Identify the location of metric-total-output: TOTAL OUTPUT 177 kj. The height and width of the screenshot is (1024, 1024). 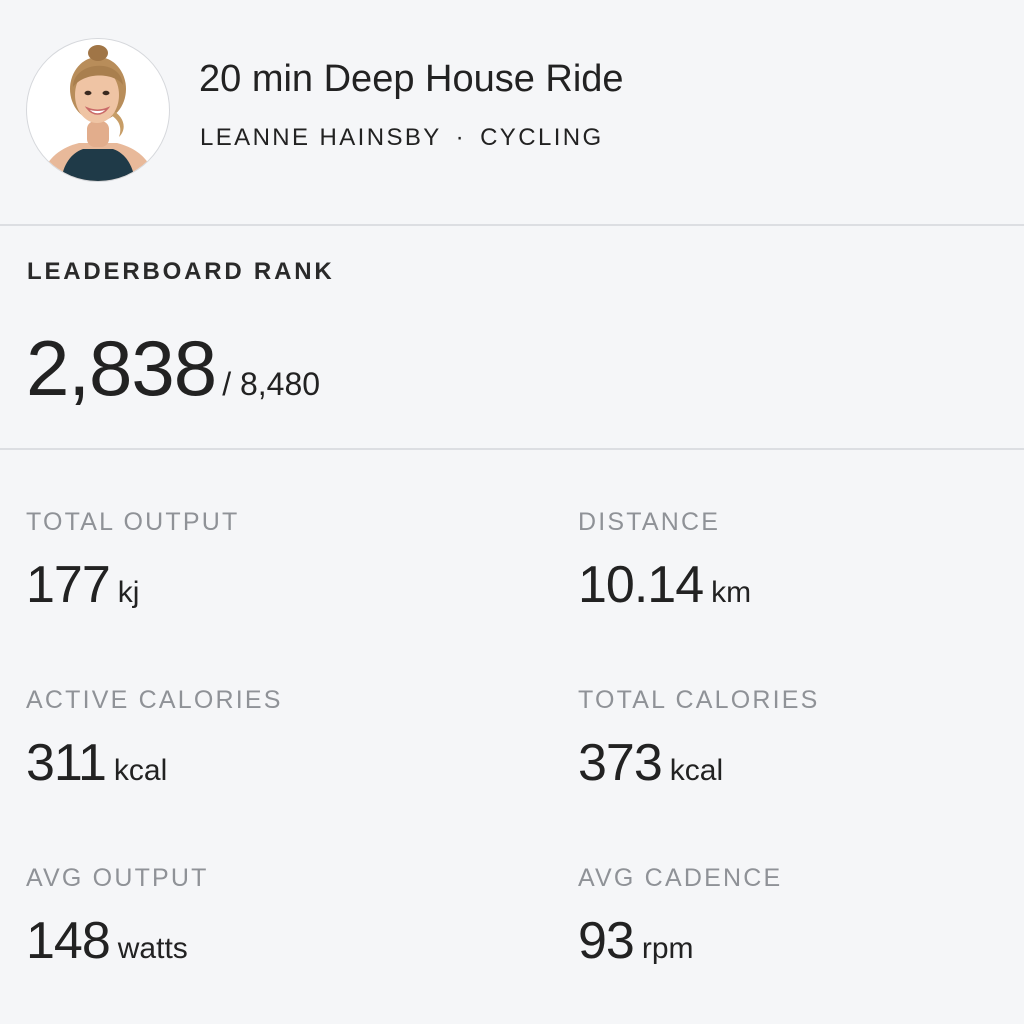
(132, 566).